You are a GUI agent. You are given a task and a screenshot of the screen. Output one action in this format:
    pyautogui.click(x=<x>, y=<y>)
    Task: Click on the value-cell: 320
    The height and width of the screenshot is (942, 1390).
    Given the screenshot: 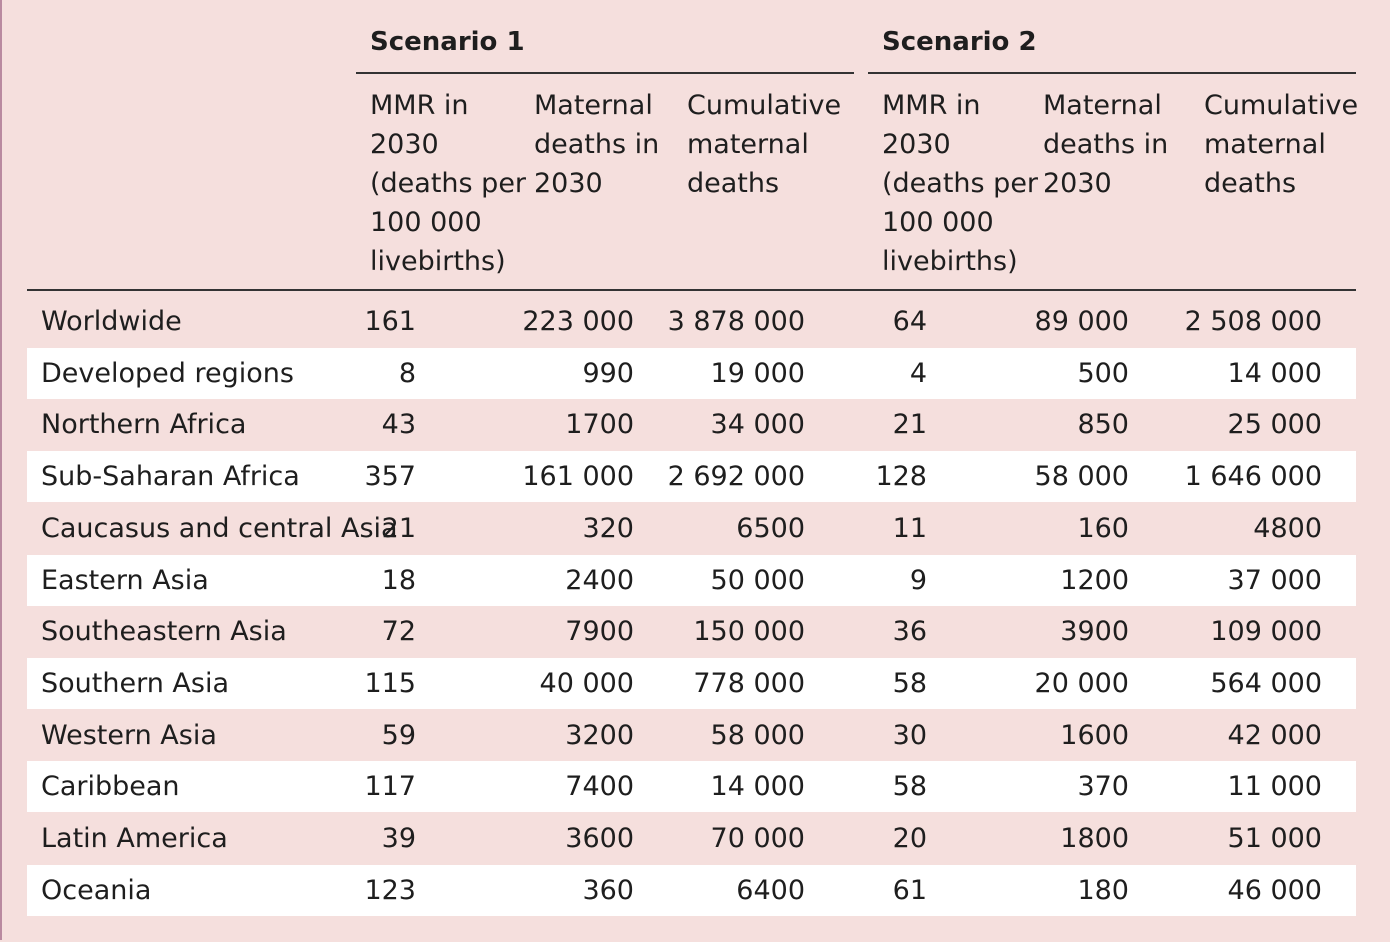 What is the action you would take?
    pyautogui.click(x=608, y=528)
    